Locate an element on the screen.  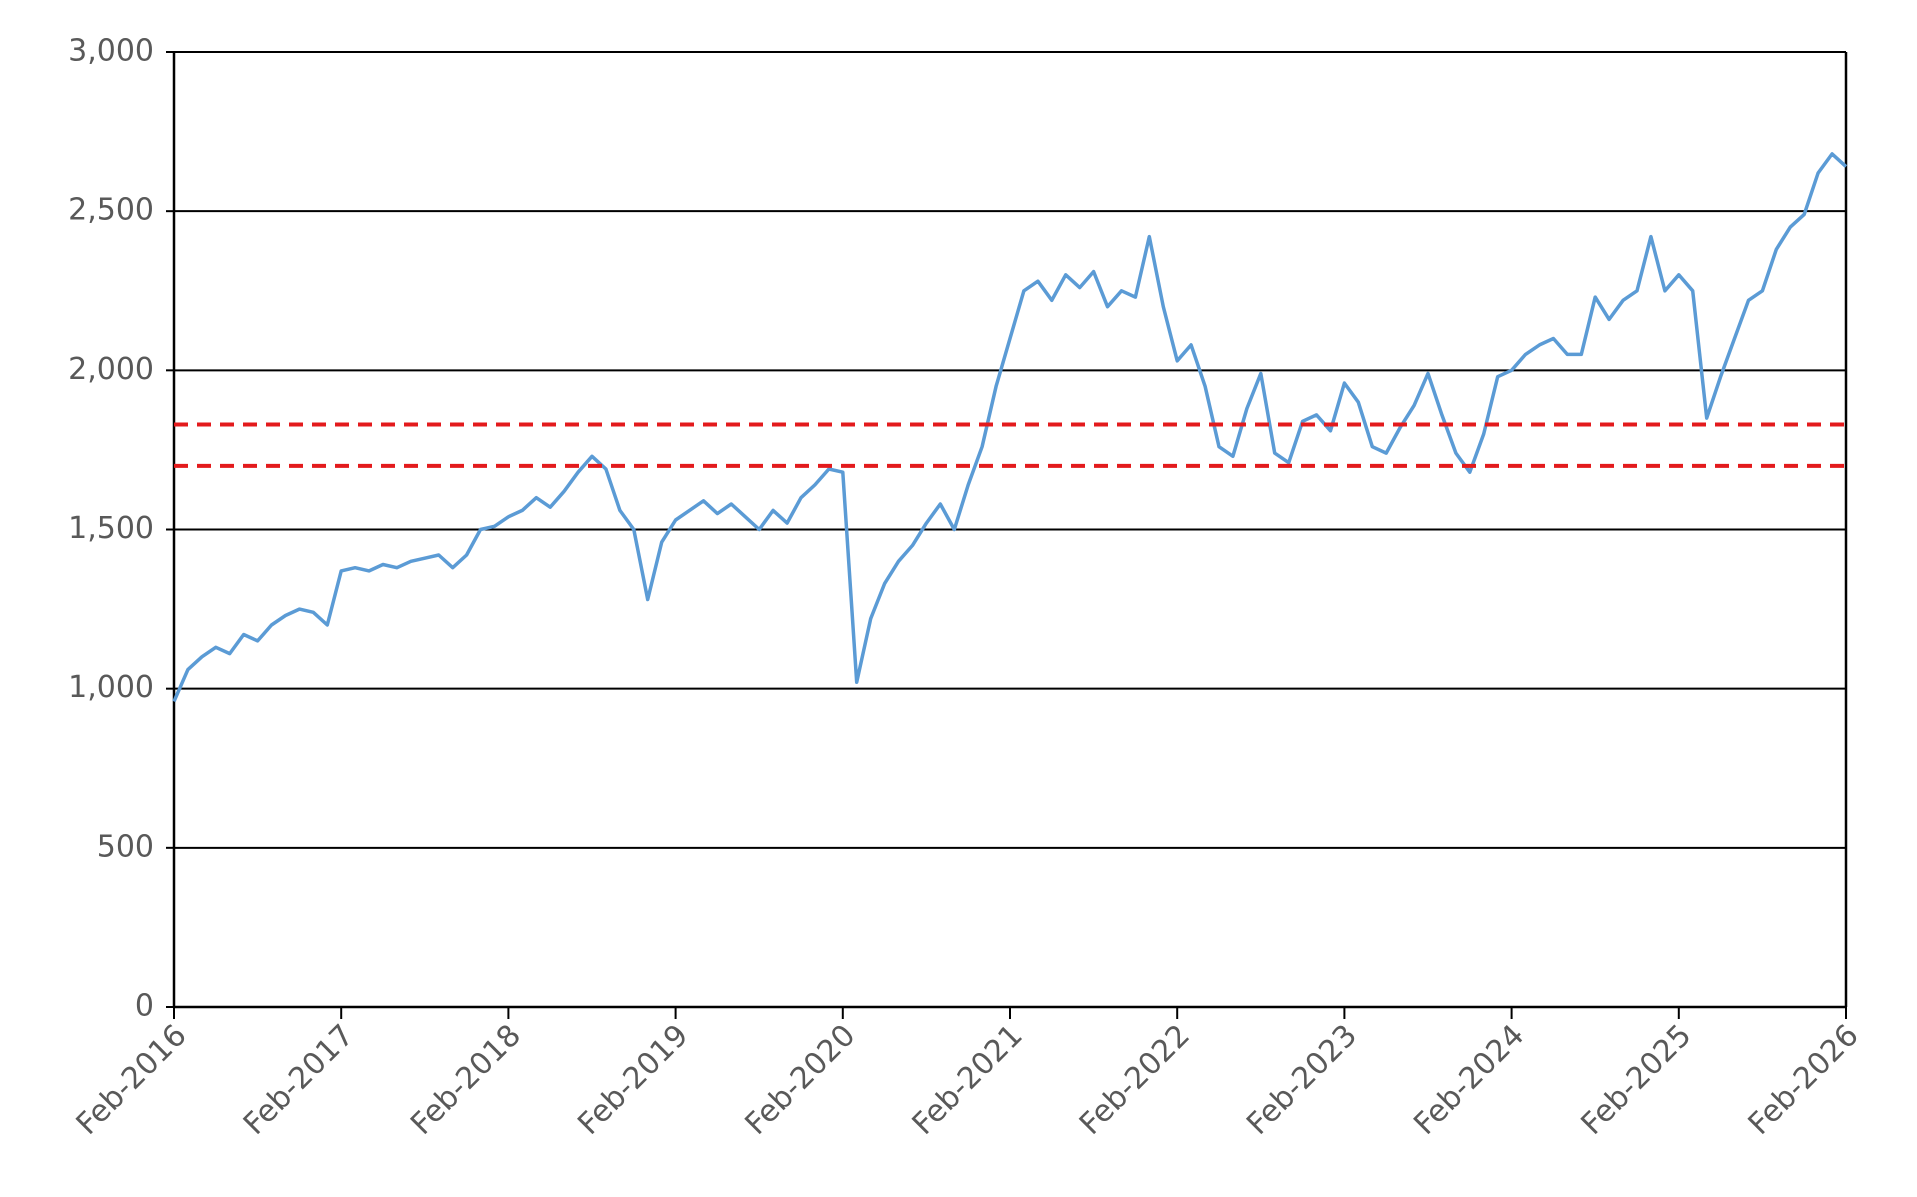
x-tick-label: Feb-2026 is located at coordinates (1804, 1080).